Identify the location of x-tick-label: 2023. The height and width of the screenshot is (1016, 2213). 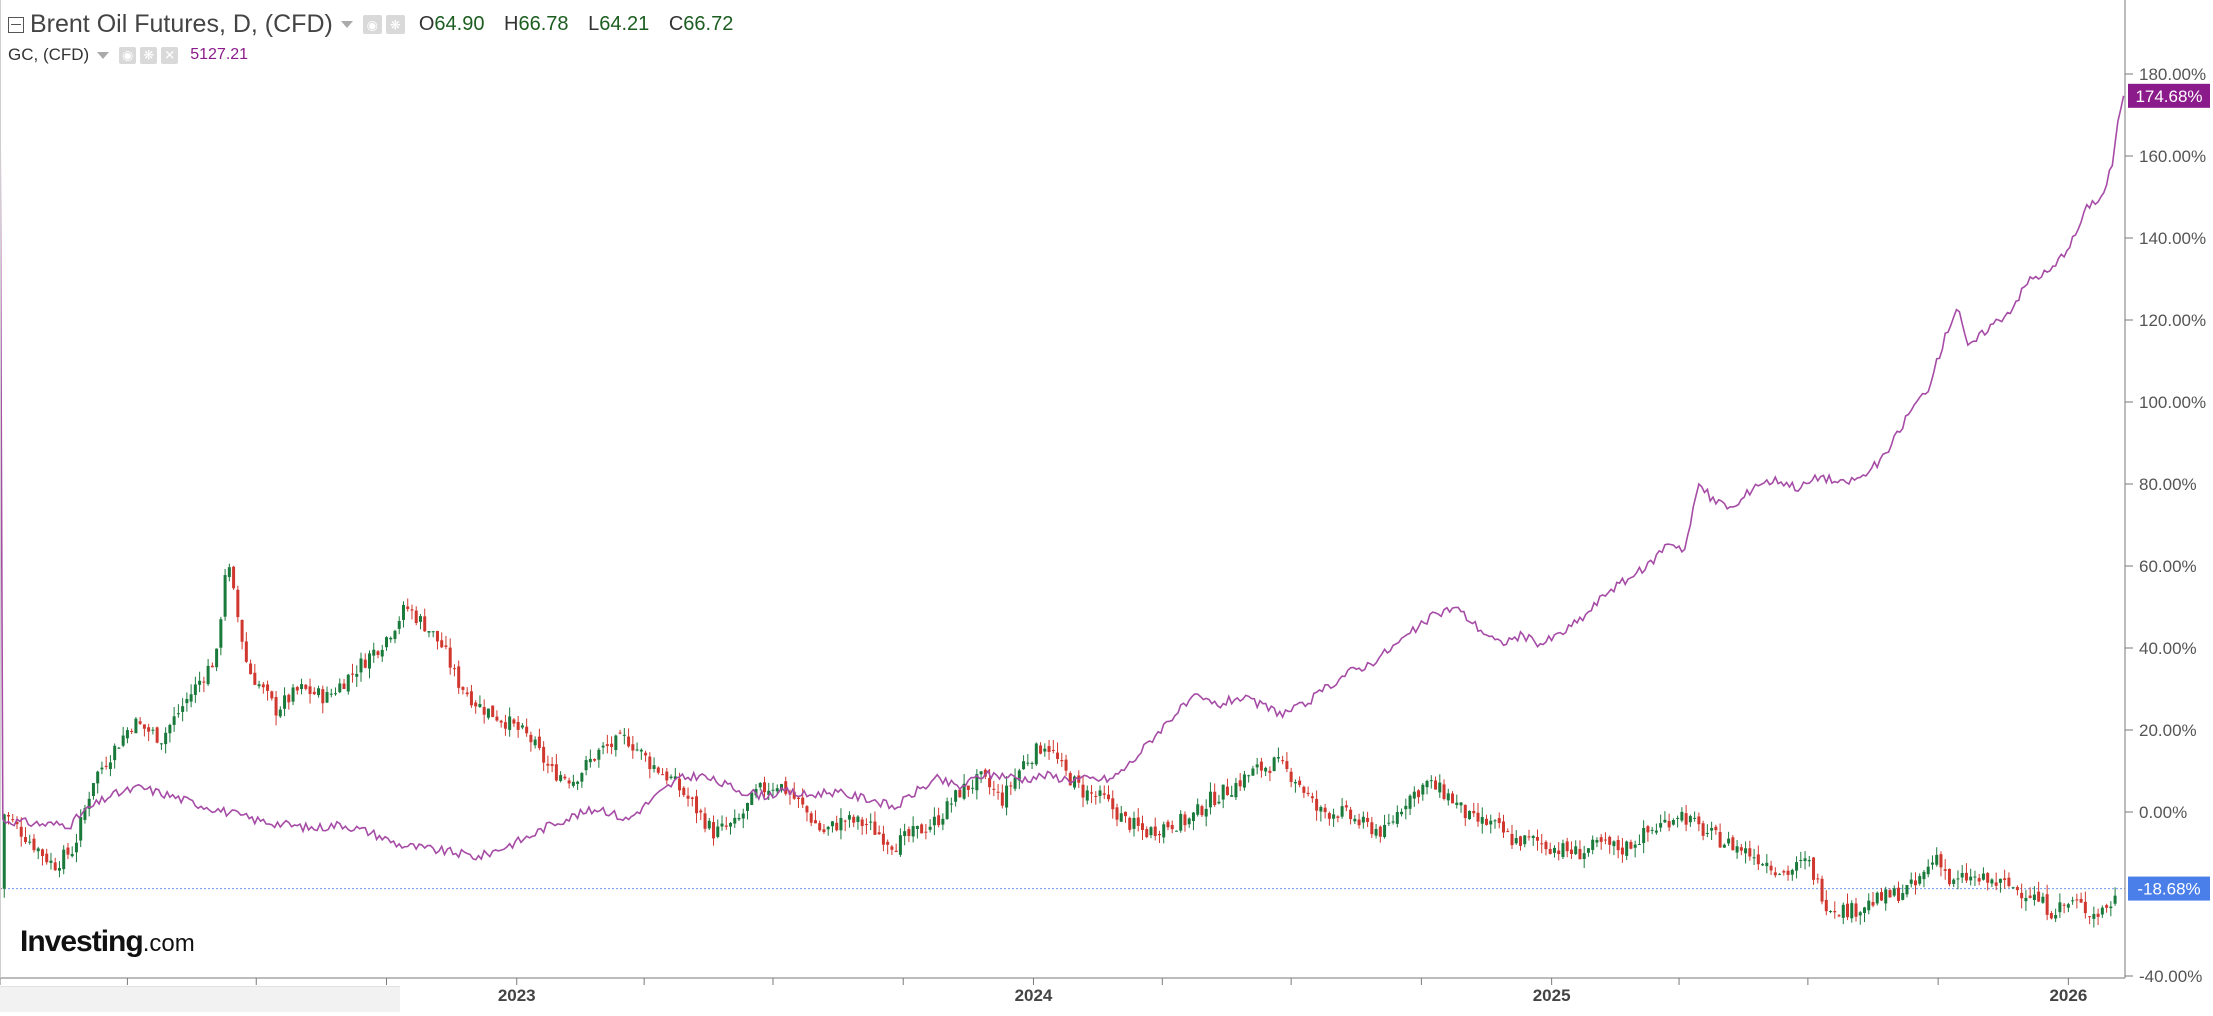
(517, 995).